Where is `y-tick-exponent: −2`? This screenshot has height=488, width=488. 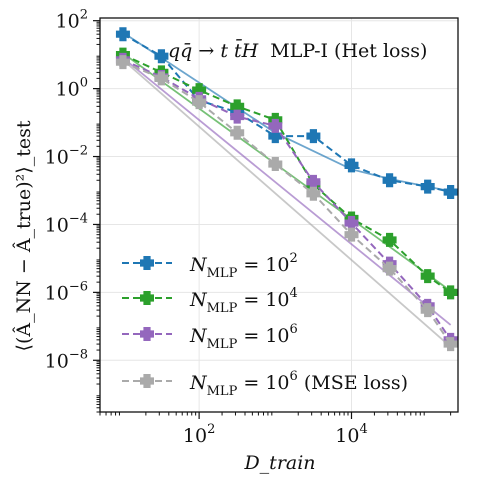 y-tick-exponent: −2 is located at coordinates (78, 151).